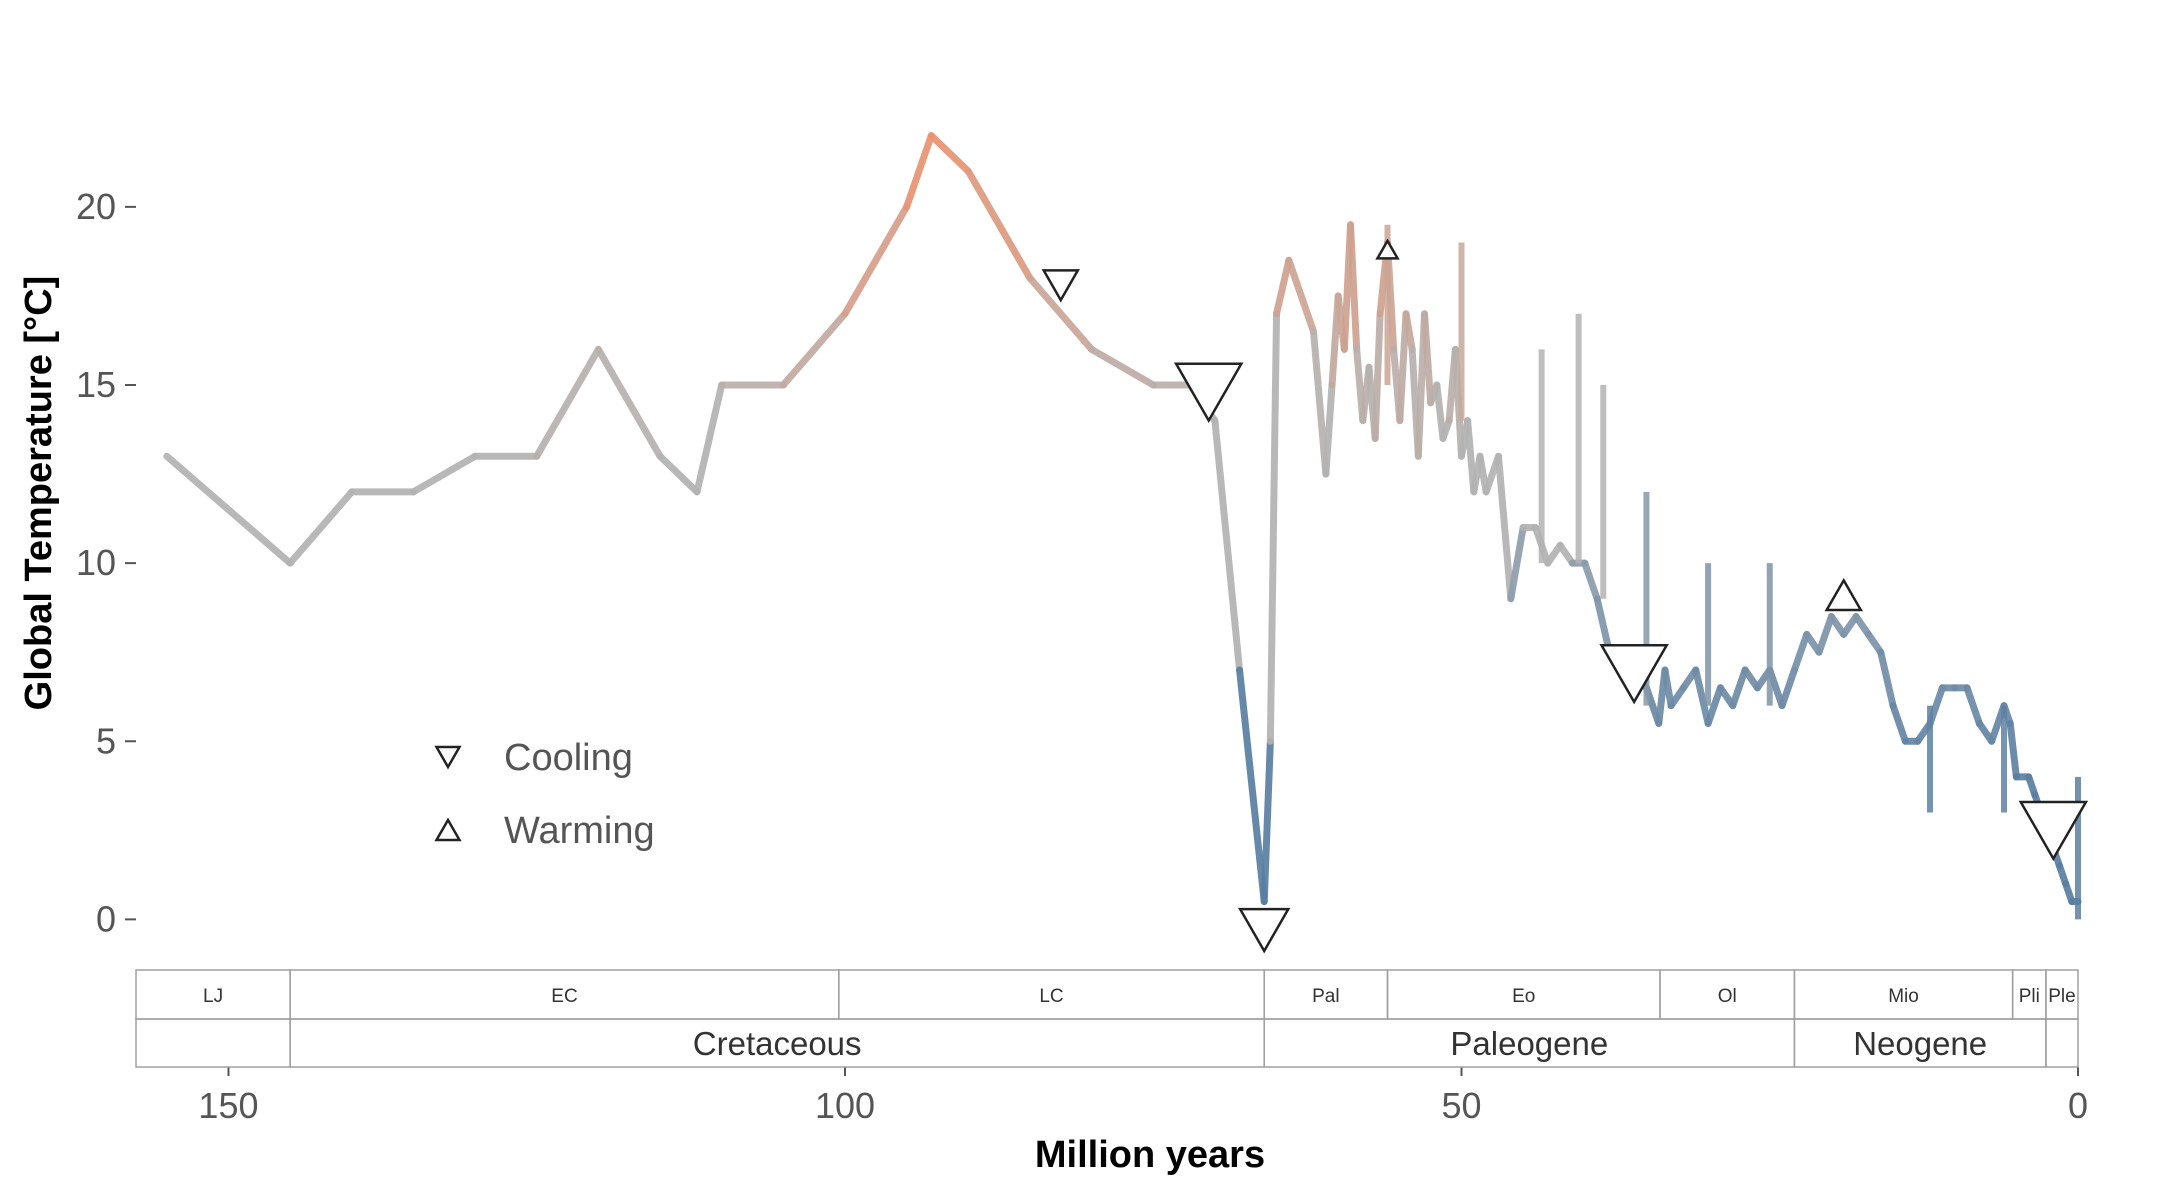  Describe the element at coordinates (2061, 996) in the screenshot. I see `epoch-label: Ple` at that location.